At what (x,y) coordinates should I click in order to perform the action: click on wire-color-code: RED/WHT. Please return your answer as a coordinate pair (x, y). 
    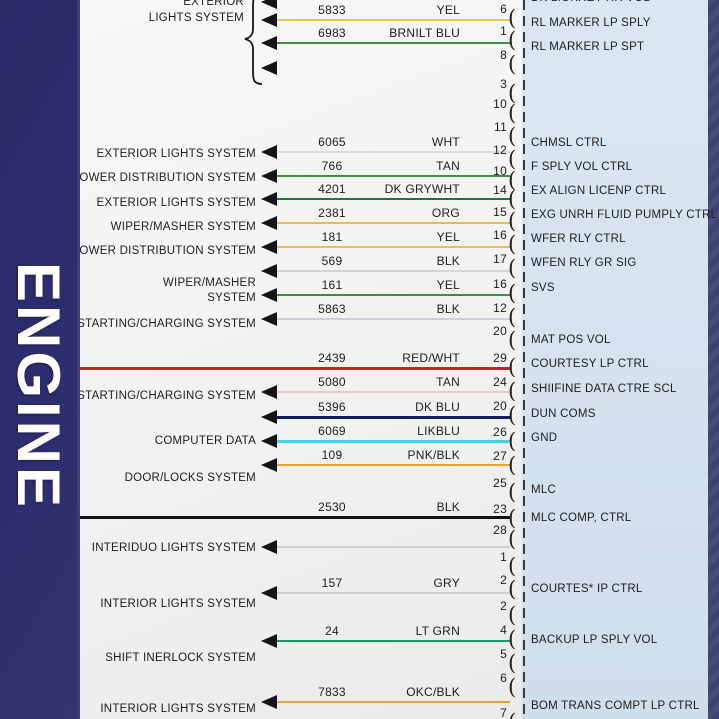
    Looking at the image, I should click on (431, 358).